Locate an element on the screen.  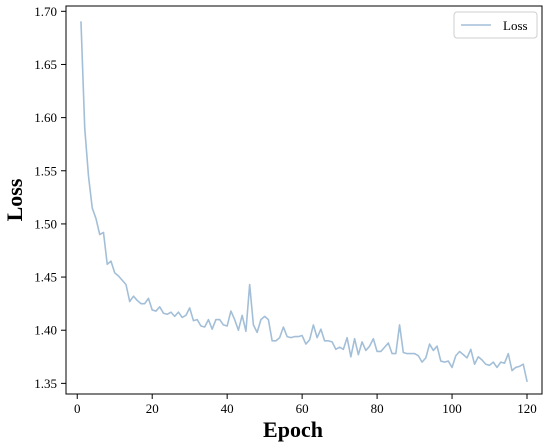
legend-label-loss: Loss is located at coordinates (515, 25).